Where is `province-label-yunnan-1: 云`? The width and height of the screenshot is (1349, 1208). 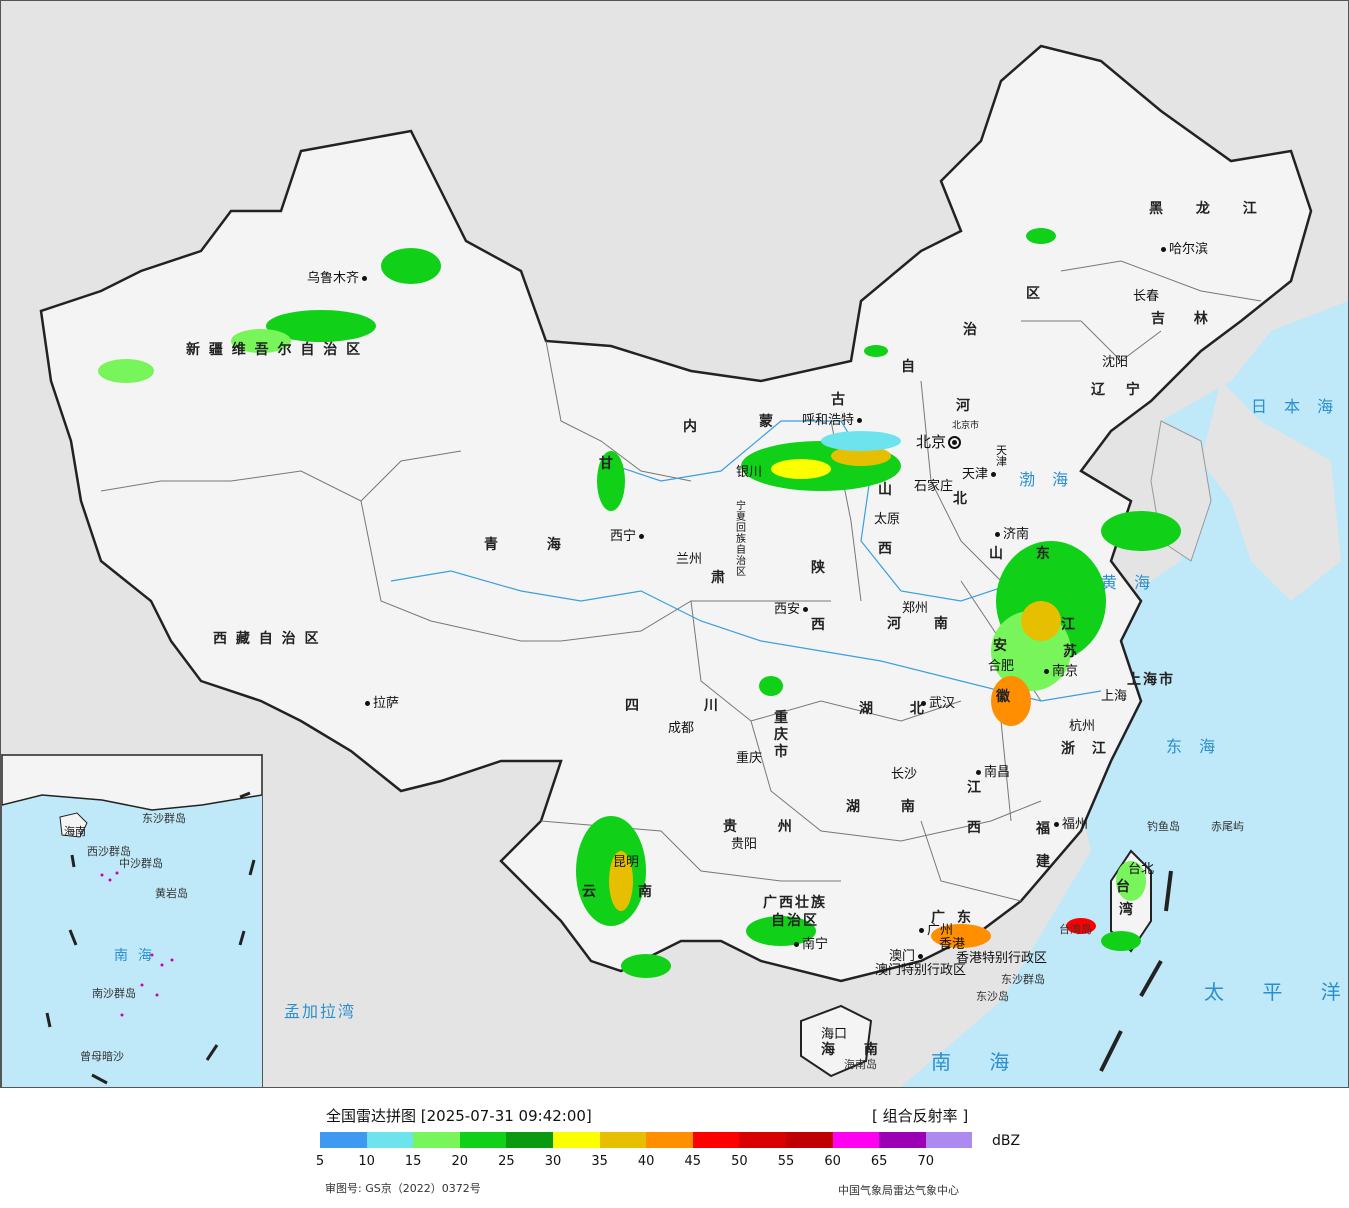
province-label-yunnan-1: 云 is located at coordinates (590, 892).